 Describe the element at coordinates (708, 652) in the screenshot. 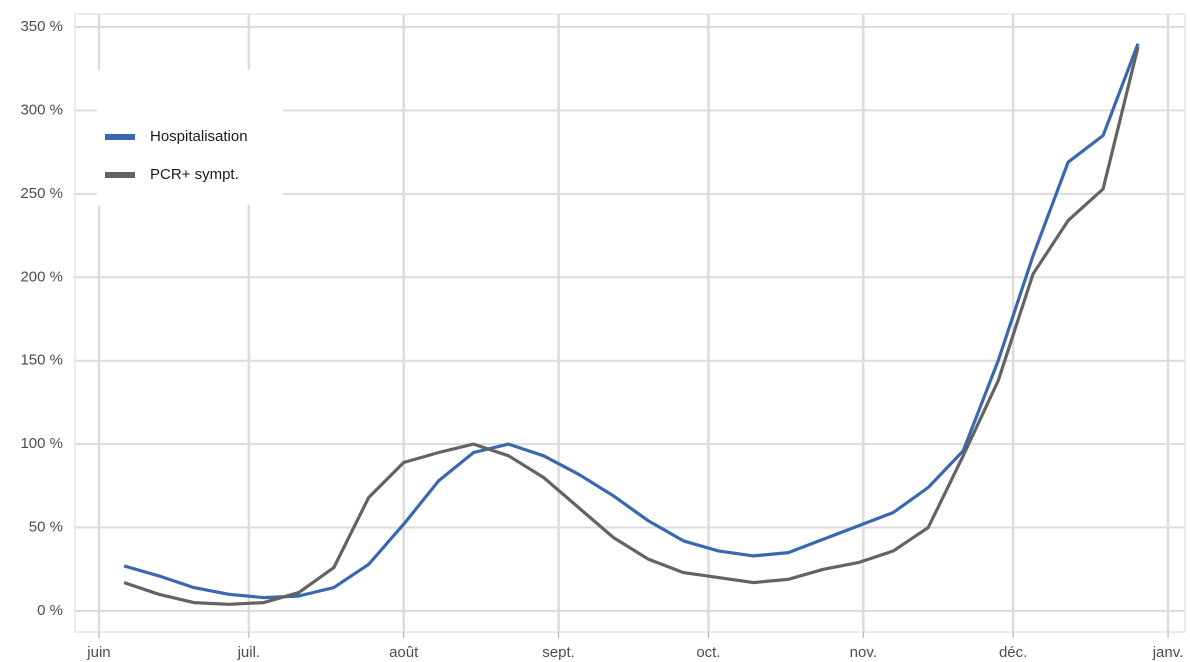

I see `x-tick-label: oct.` at that location.